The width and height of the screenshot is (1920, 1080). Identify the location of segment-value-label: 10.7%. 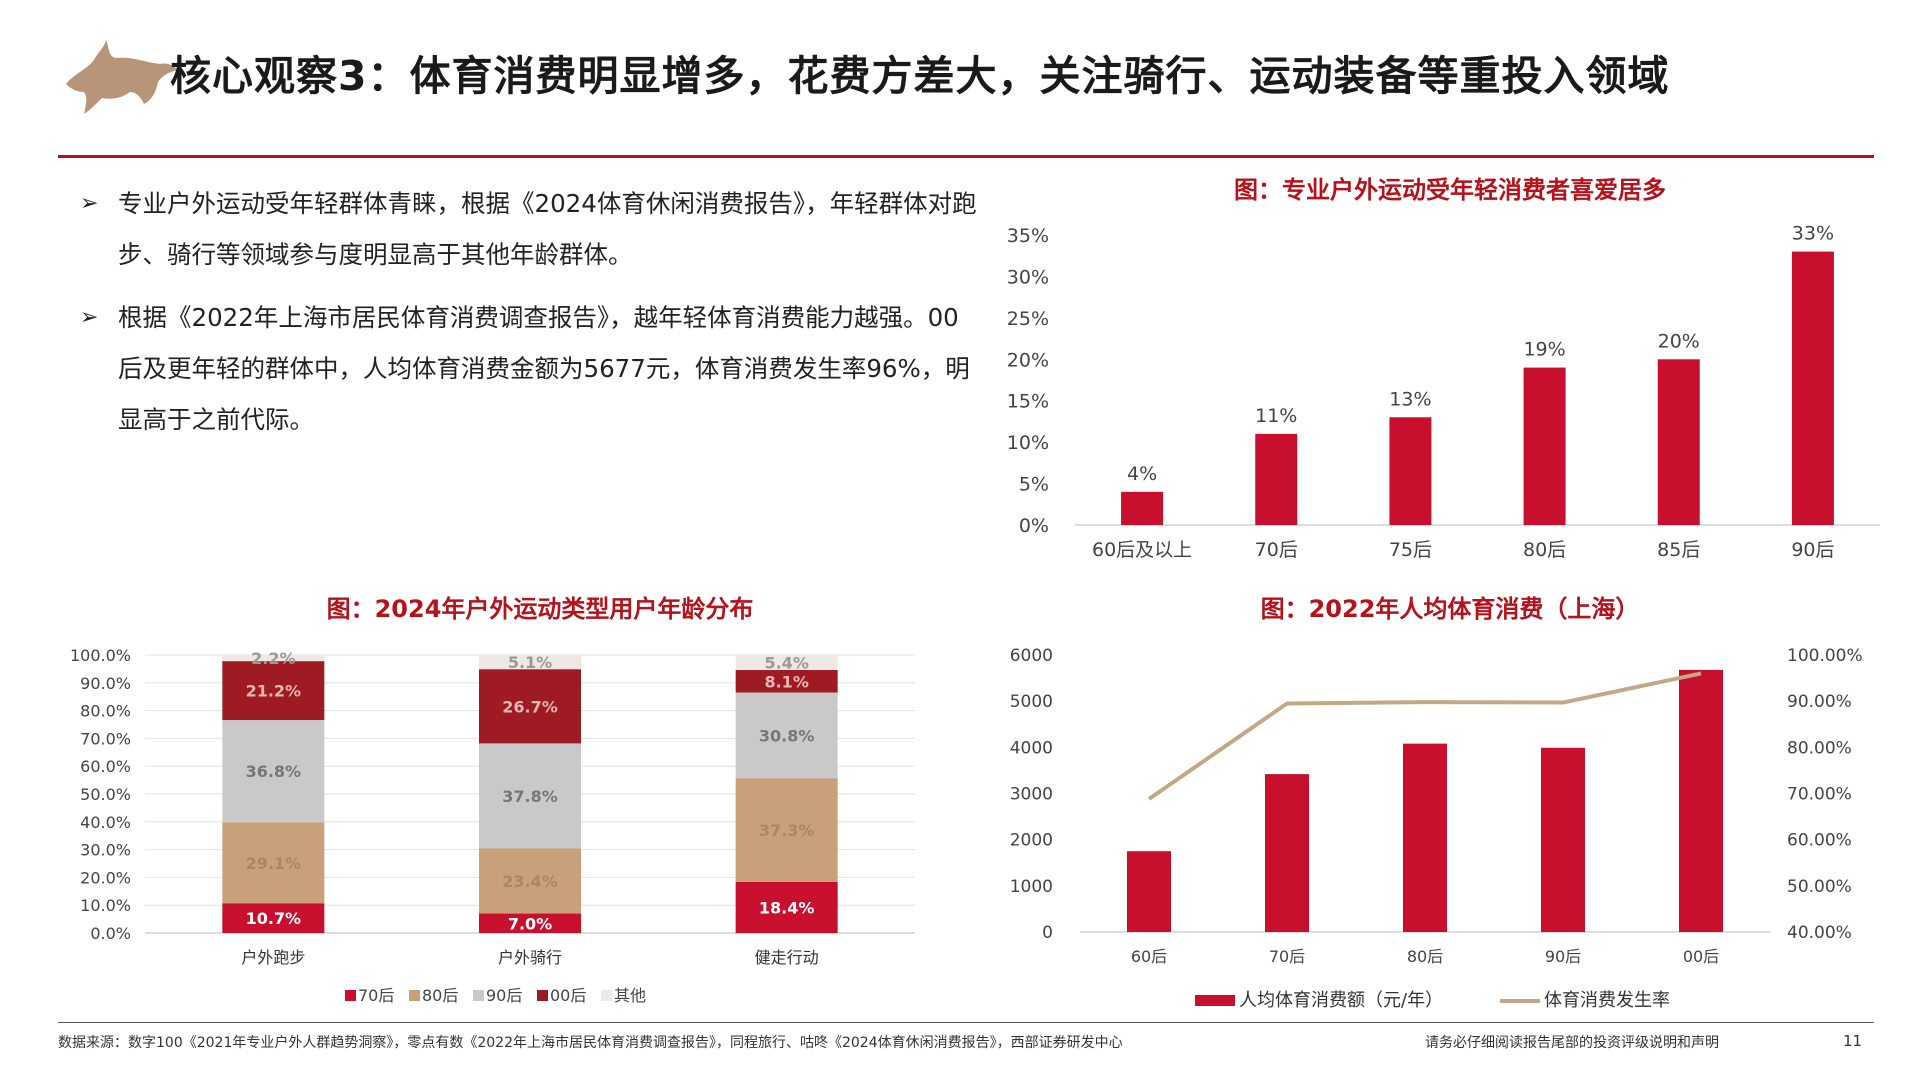
(274, 918).